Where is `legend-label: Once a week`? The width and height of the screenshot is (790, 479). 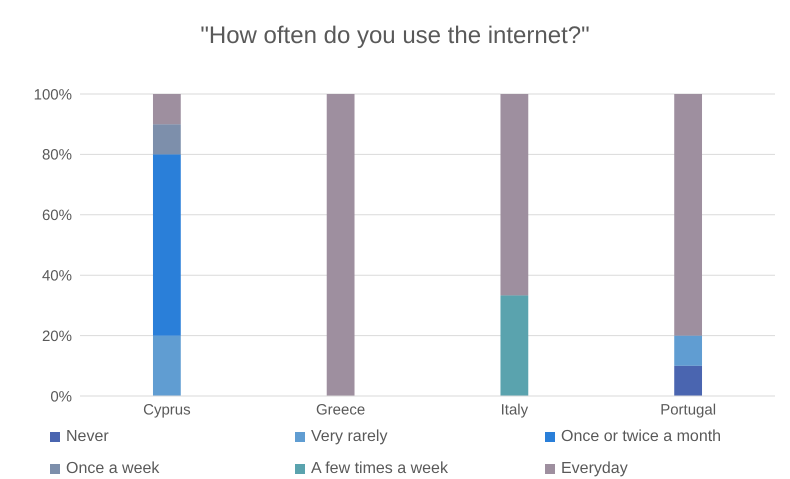
legend-label: Once a week is located at coordinates (113, 469).